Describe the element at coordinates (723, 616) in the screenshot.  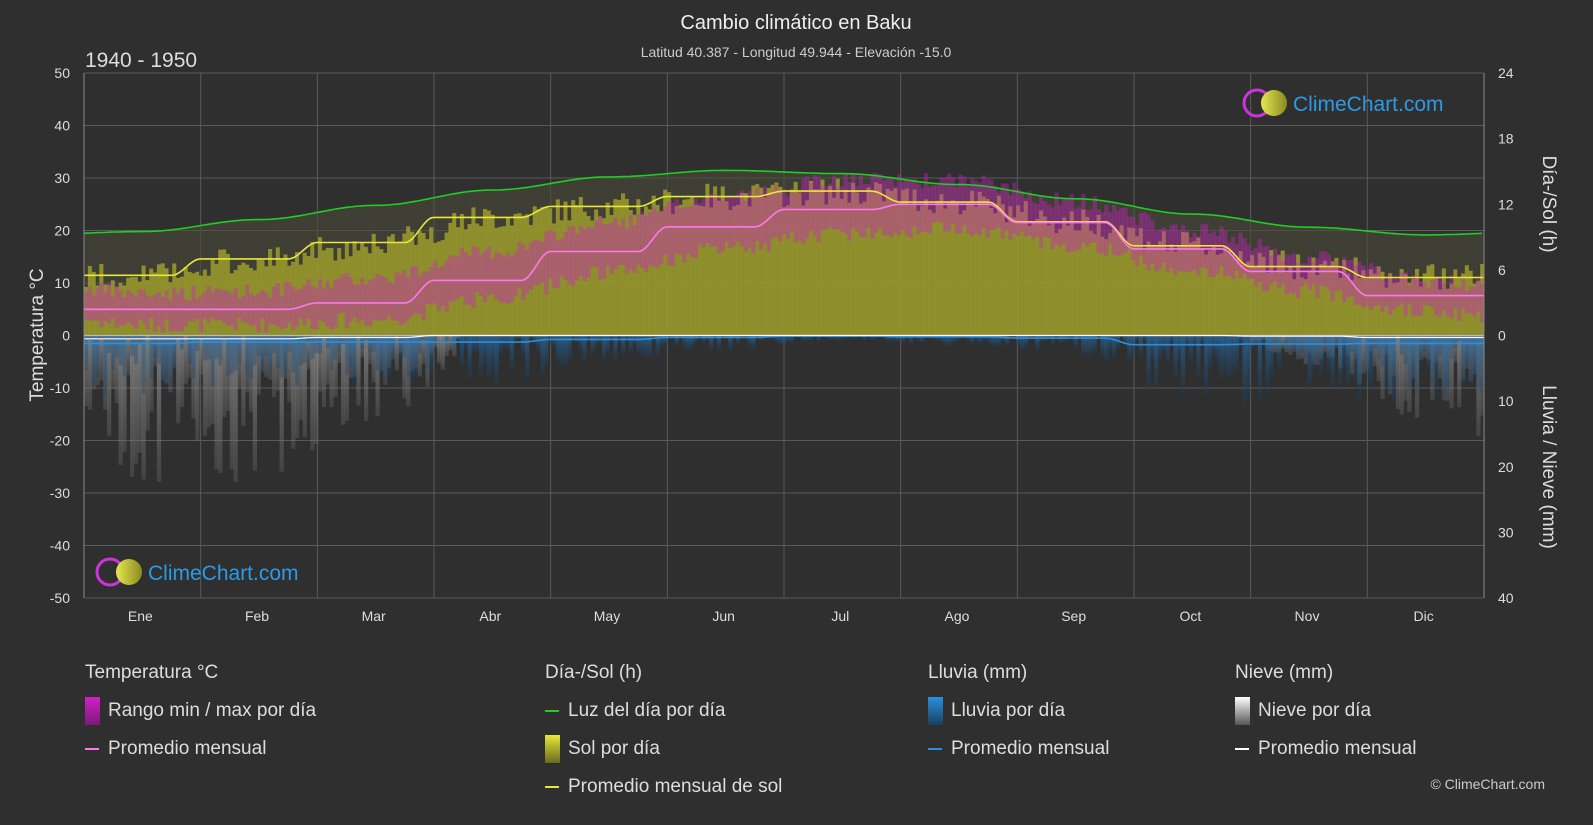
I see `x-tick-label: Jun` at that location.